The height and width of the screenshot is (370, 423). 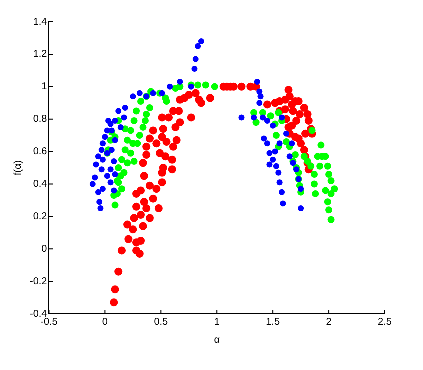 What do you see at coordinates (385, 322) in the screenshot?
I see `x-tick-label: 2.5` at bounding box center [385, 322].